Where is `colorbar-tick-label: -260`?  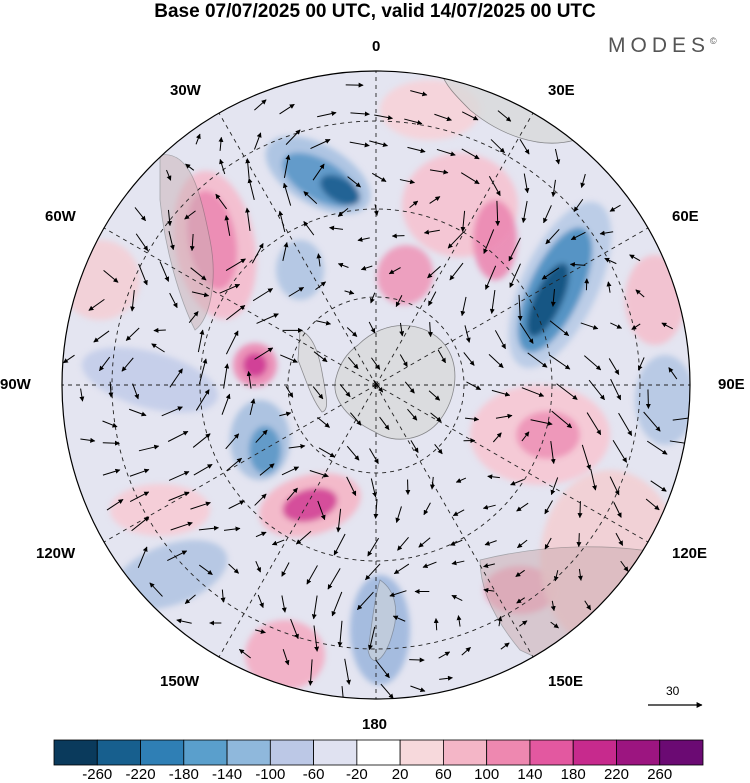
colorbar-tick-label: -260 is located at coordinates (97, 774).